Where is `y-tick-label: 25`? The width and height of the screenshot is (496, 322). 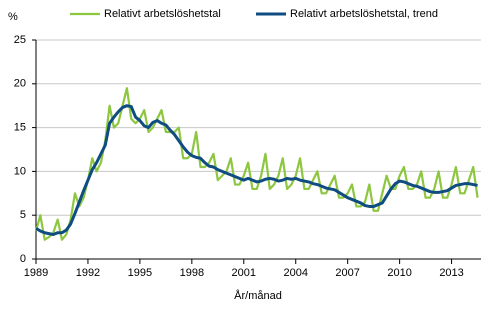 y-tick-label: 25 is located at coordinates (20, 40).